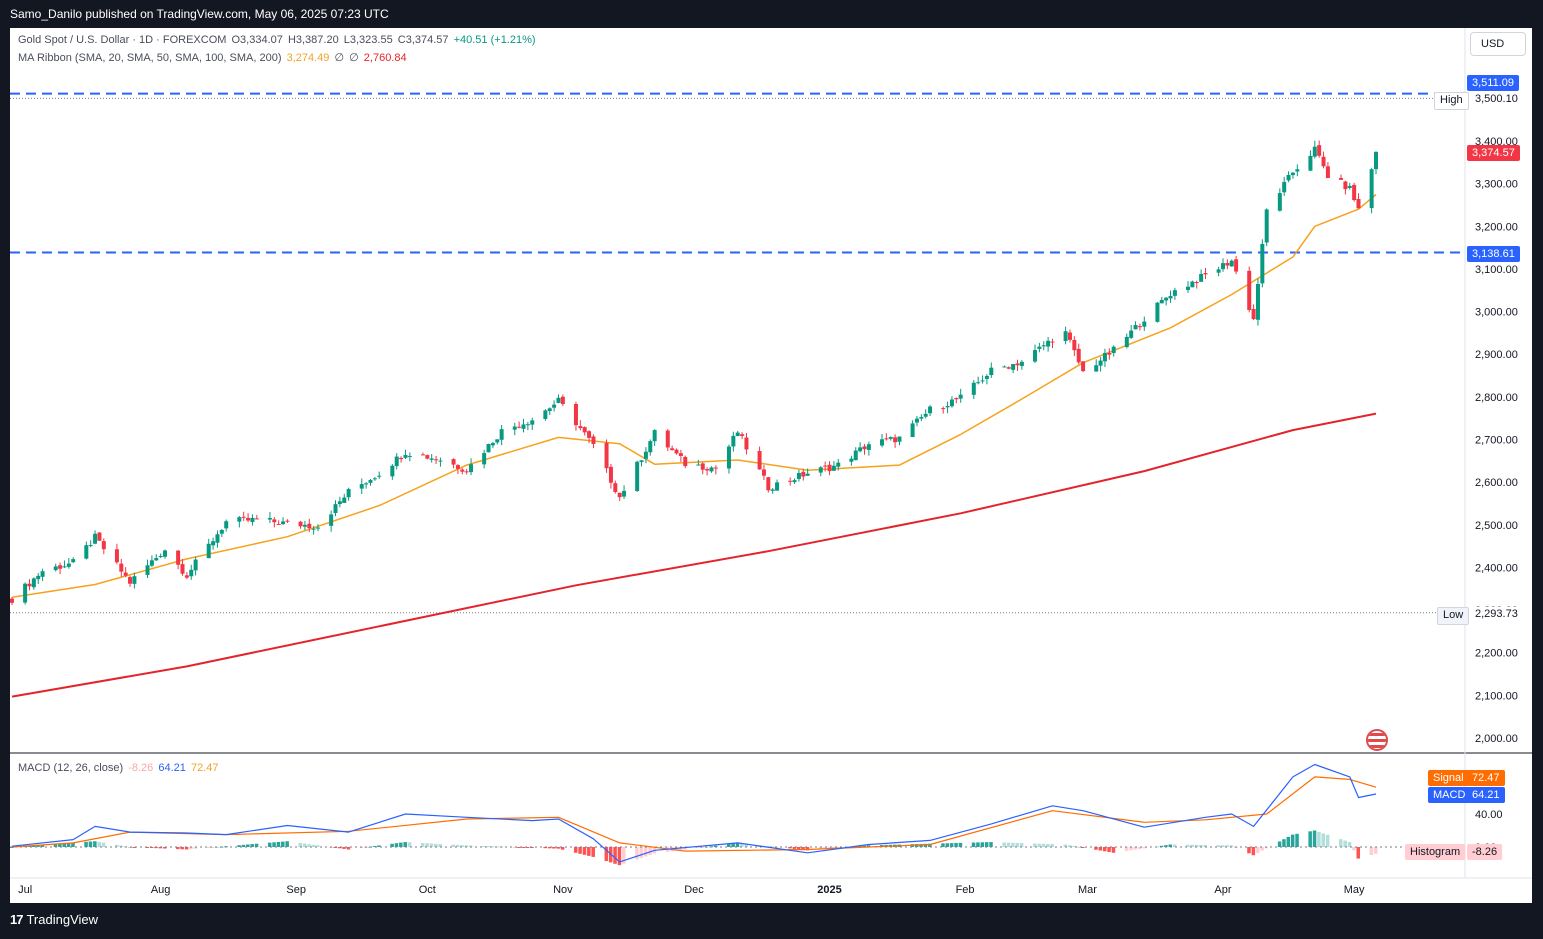 This screenshot has height=939, width=1543. What do you see at coordinates (1453, 616) in the screenshot?
I see `low-label-tag: Low` at bounding box center [1453, 616].